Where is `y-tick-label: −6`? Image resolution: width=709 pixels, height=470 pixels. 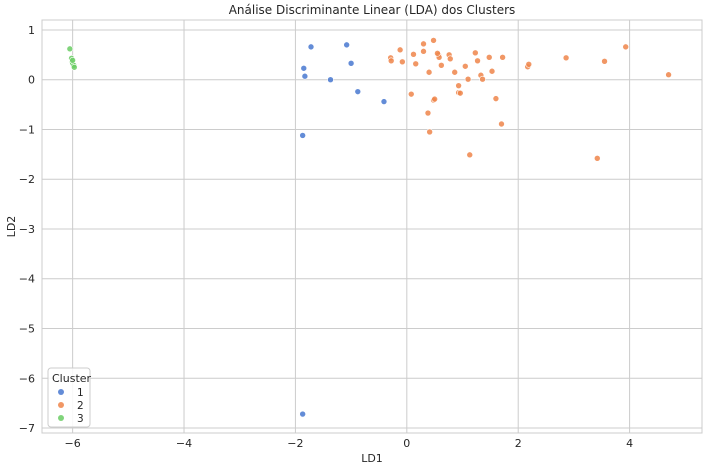 y-tick-label: −6 is located at coordinates (27, 378).